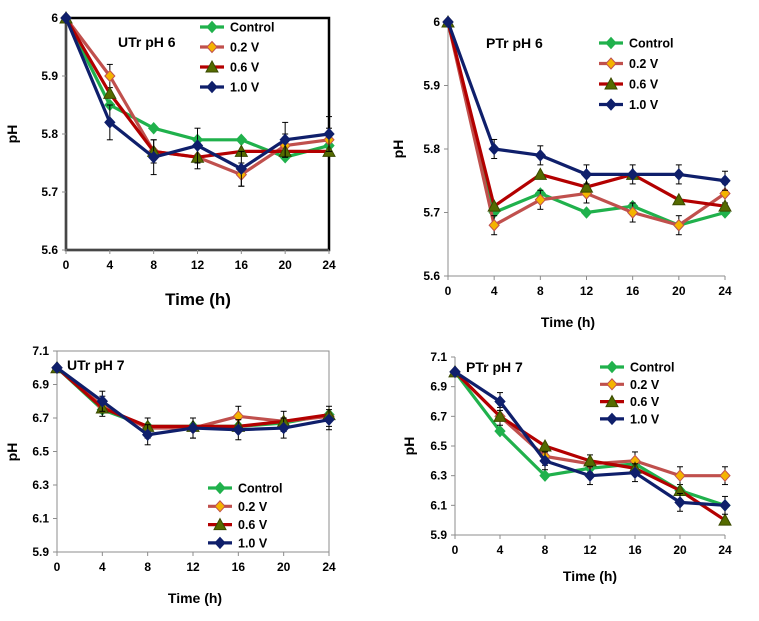 The width and height of the screenshot is (759, 621). I want to click on series-control, so click(590, 438).